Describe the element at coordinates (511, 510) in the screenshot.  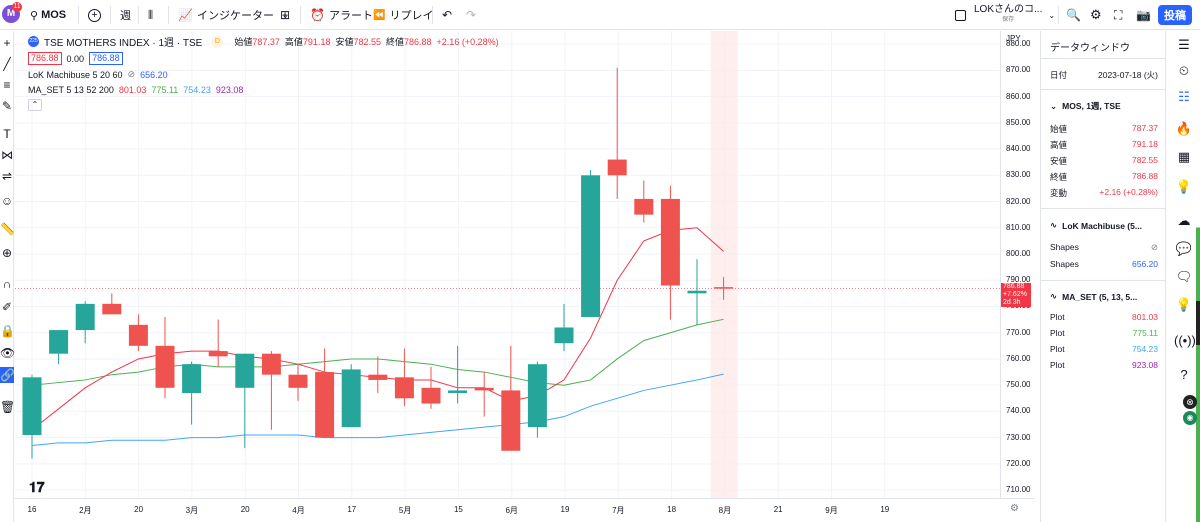
I see `time-tick-label: 6月` at that location.